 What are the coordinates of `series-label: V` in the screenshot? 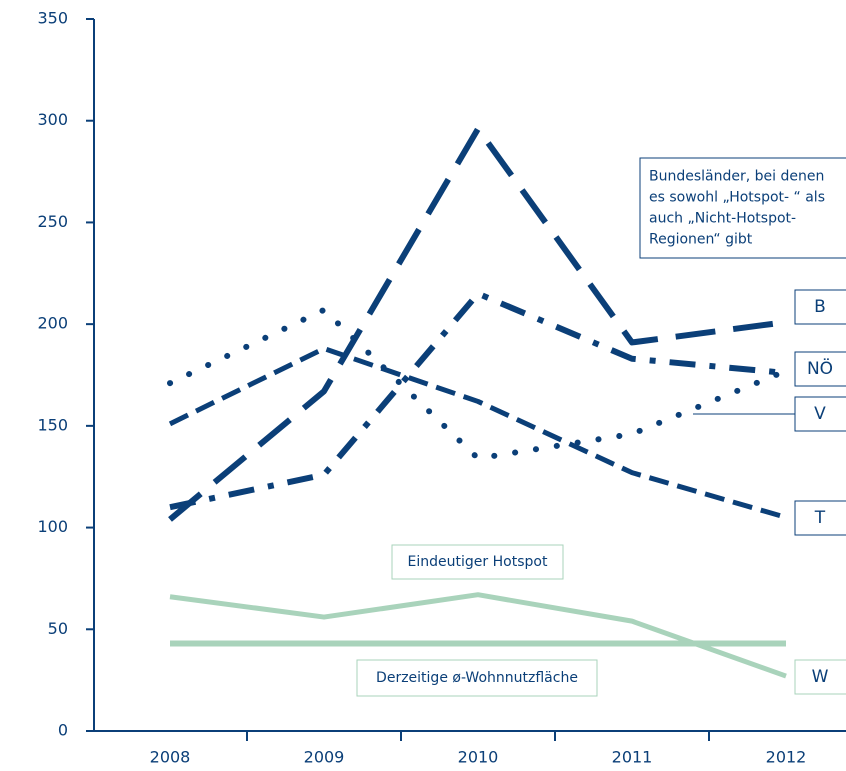 It's located at (820, 414).